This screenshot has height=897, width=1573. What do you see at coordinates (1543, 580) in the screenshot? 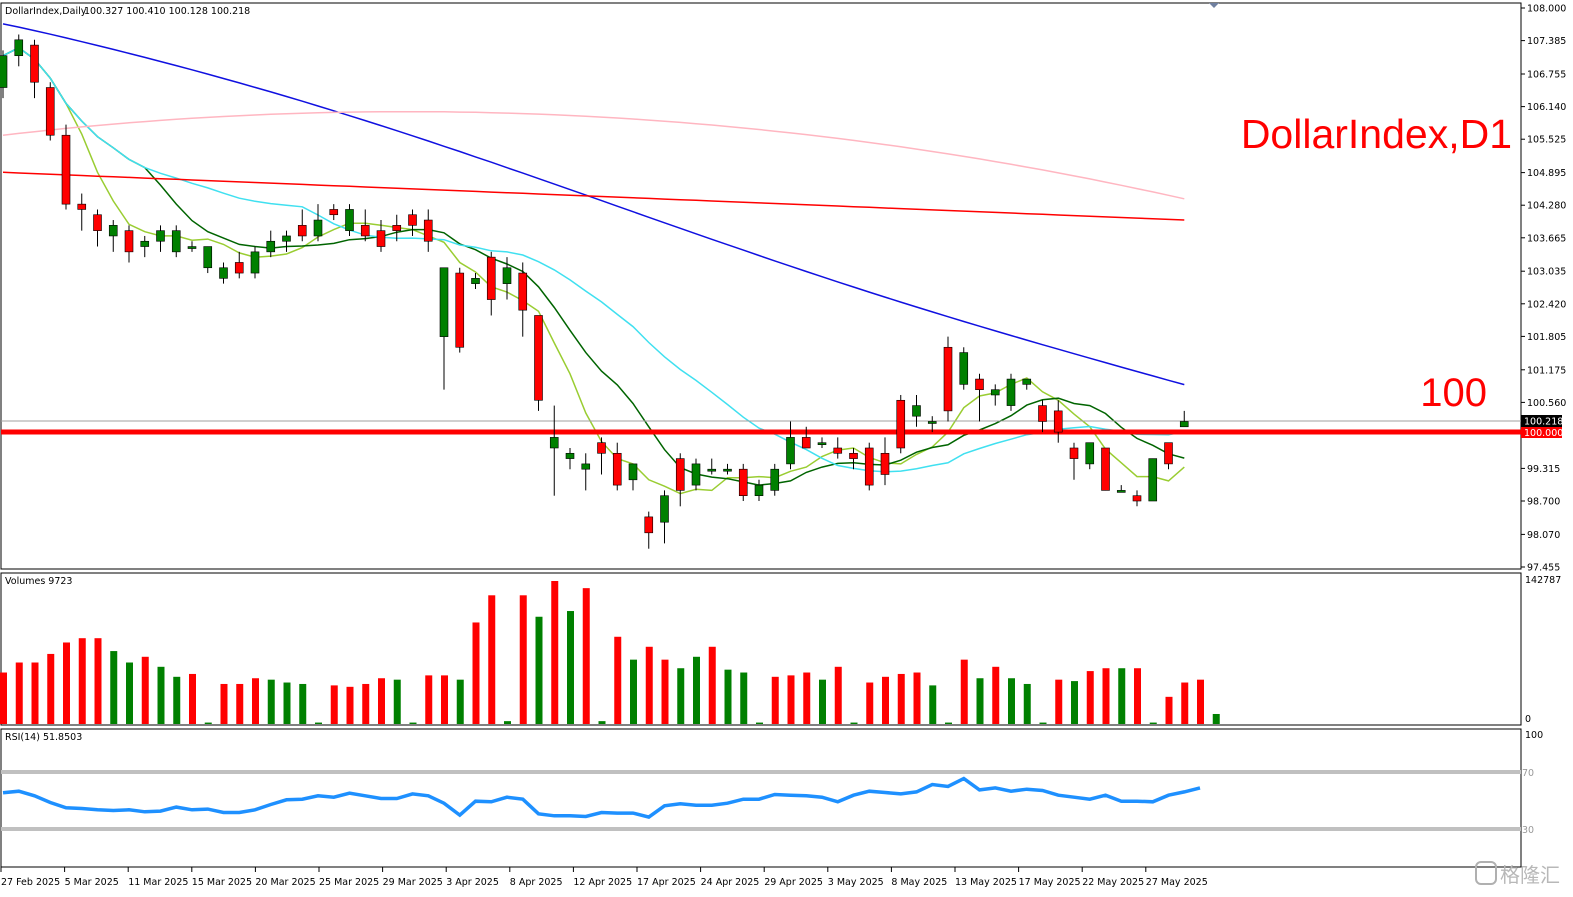
I see `volume-max-label: 142787` at bounding box center [1543, 580].